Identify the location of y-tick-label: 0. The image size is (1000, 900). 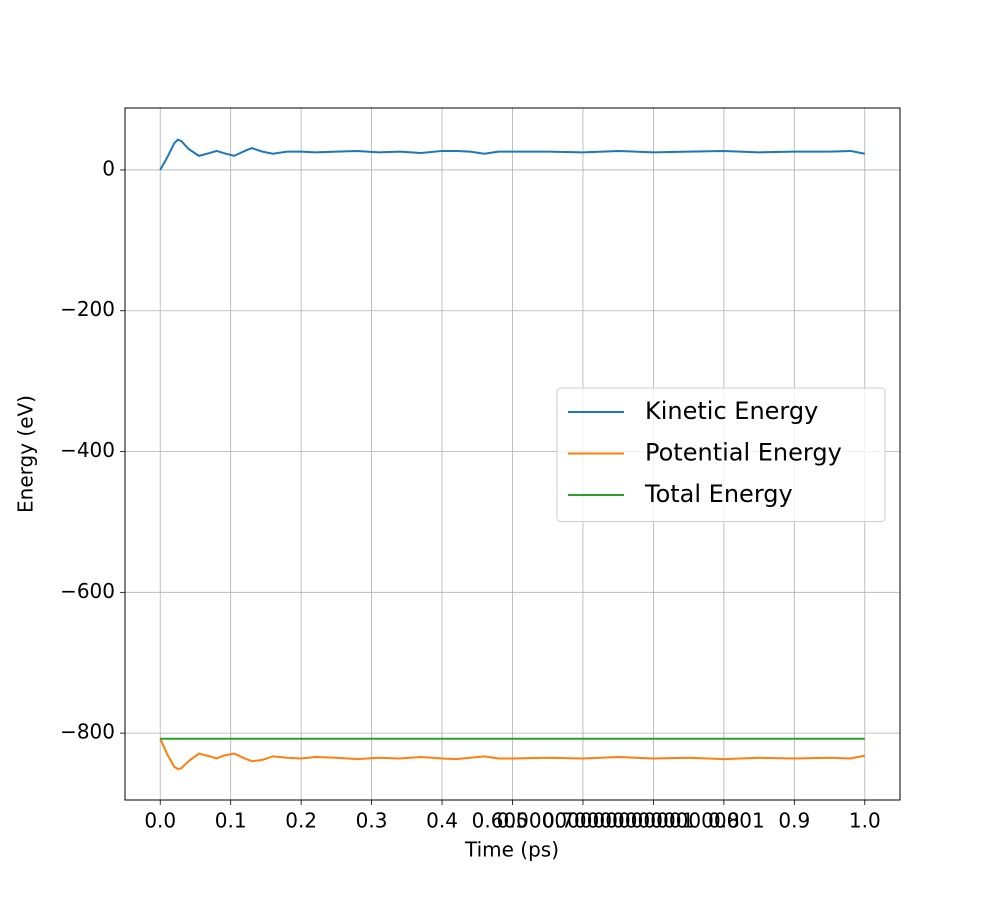
(108, 168).